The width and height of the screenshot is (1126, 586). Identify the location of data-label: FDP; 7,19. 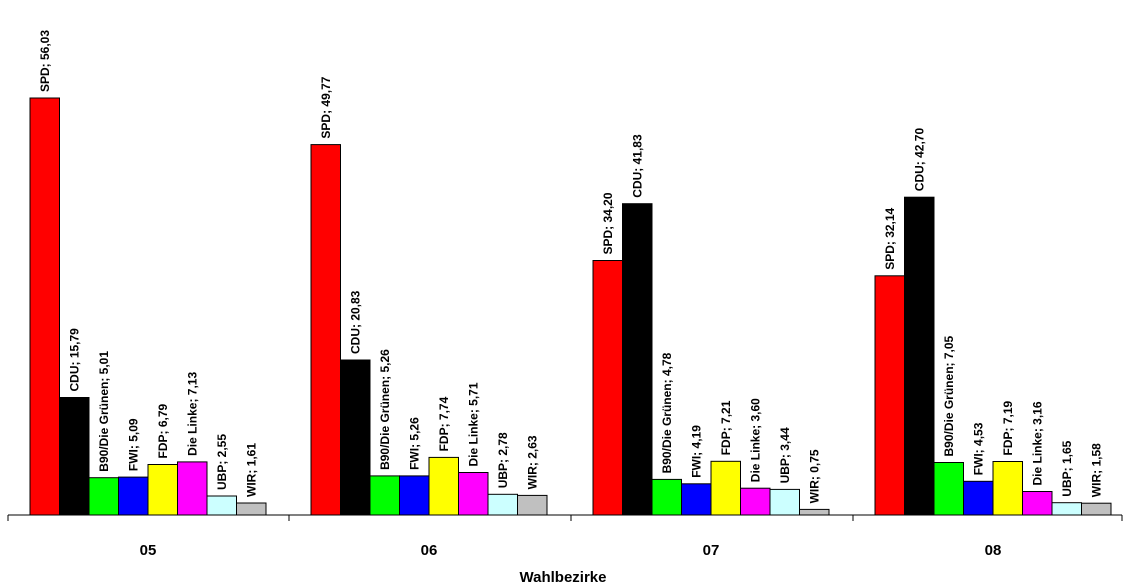
(1008, 427).